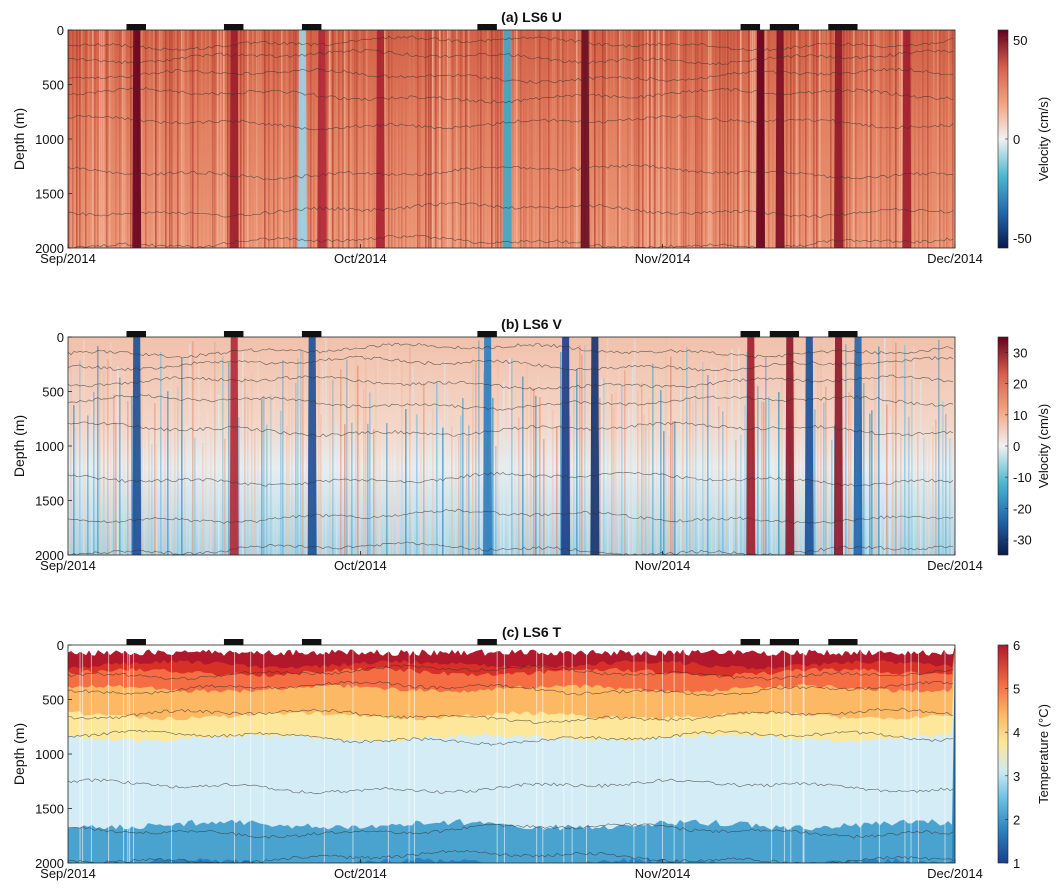 This screenshot has width=1058, height=889. What do you see at coordinates (68, 565) in the screenshot?
I see `x-tick-label: Sep/2014` at bounding box center [68, 565].